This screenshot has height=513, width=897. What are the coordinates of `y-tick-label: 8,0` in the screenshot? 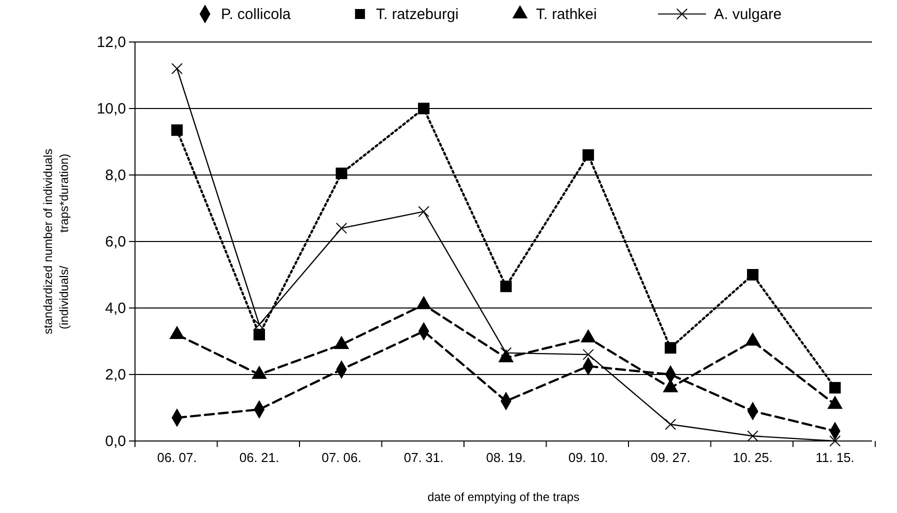 It's located at (115, 175).